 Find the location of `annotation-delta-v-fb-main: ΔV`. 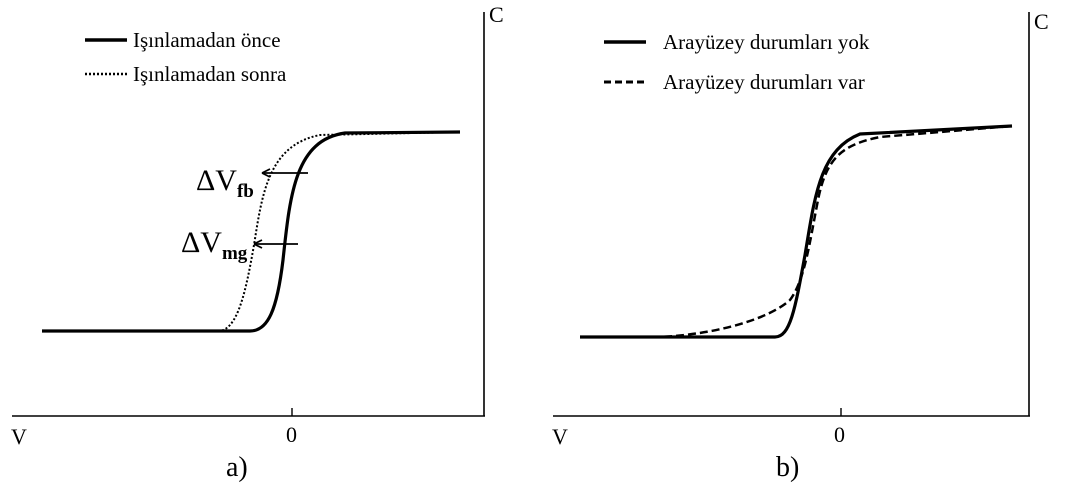

annotation-delta-v-fb-main: ΔV is located at coordinates (216, 180).